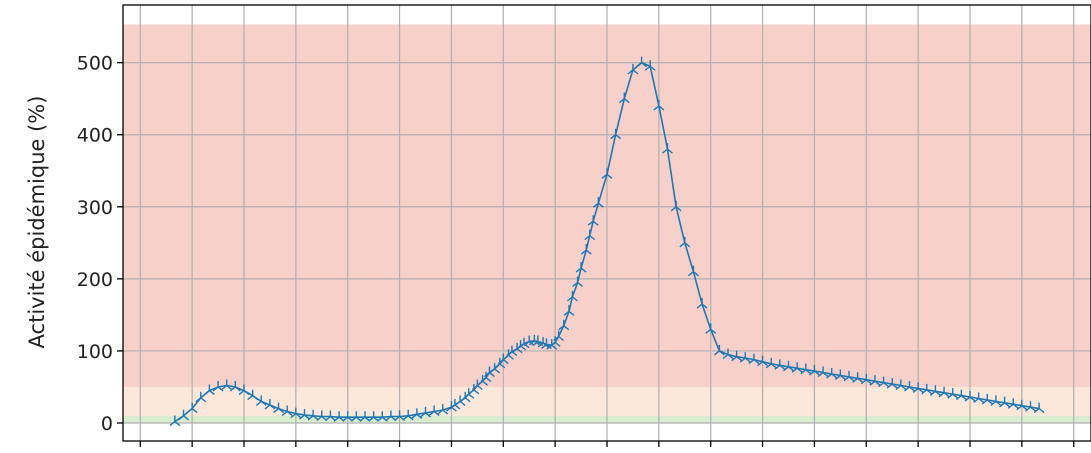  What do you see at coordinates (37, 222) in the screenshot?
I see `y-axis-label: Activité épidémique (%)` at bounding box center [37, 222].